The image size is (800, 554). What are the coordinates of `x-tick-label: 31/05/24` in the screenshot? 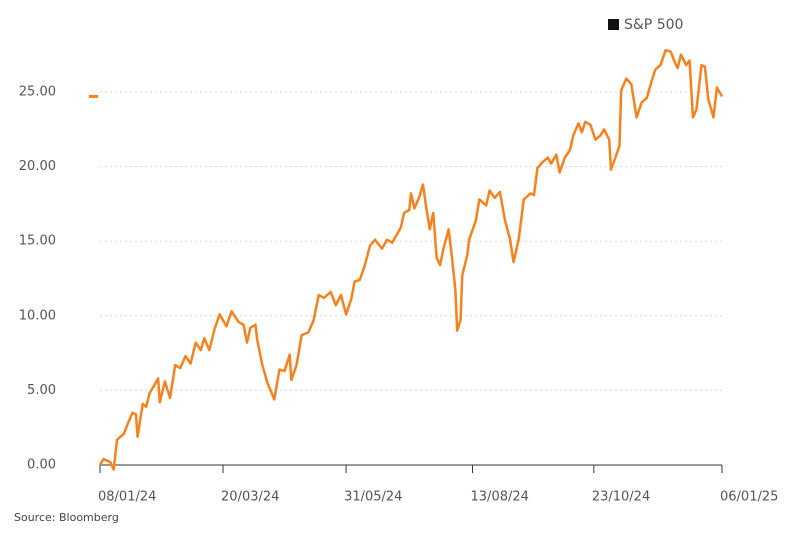 It's located at (373, 497).